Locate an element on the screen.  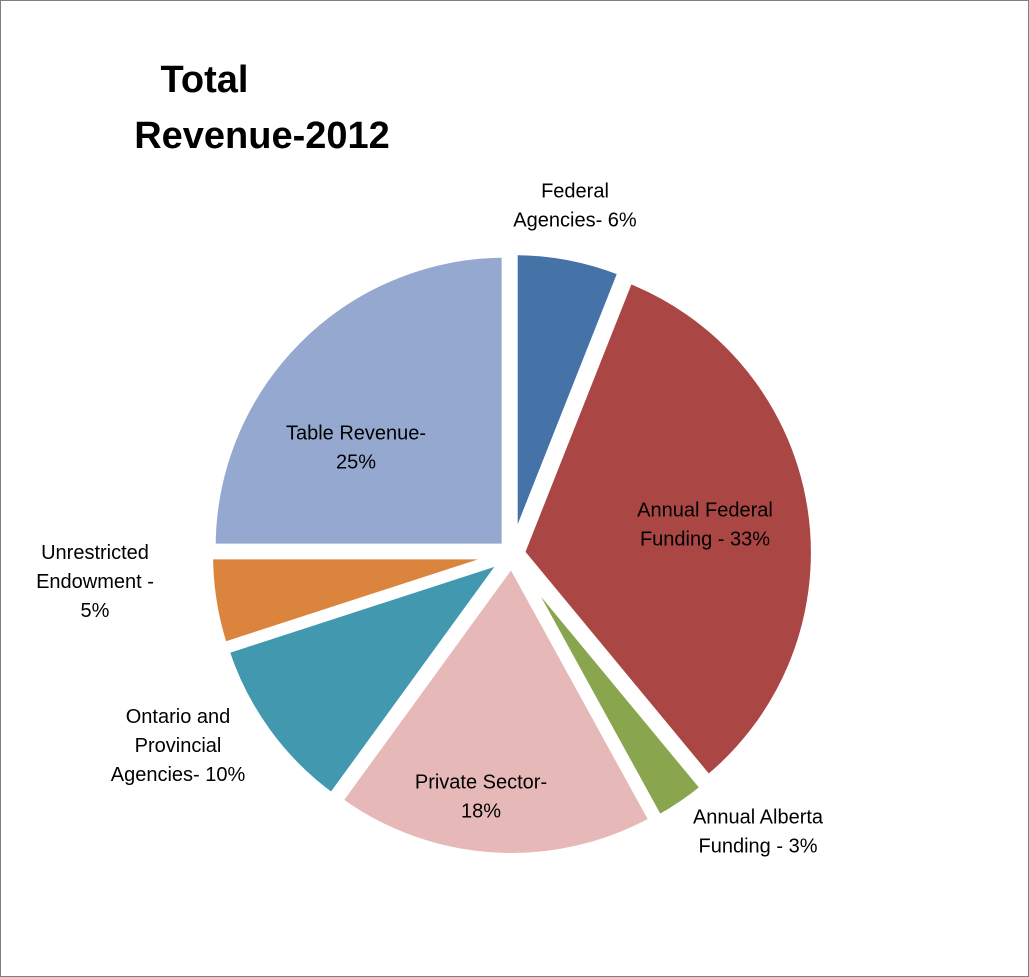
data-label-unrestricted-endowment: Unrestricted Endowment - 5% is located at coordinates (95, 582).